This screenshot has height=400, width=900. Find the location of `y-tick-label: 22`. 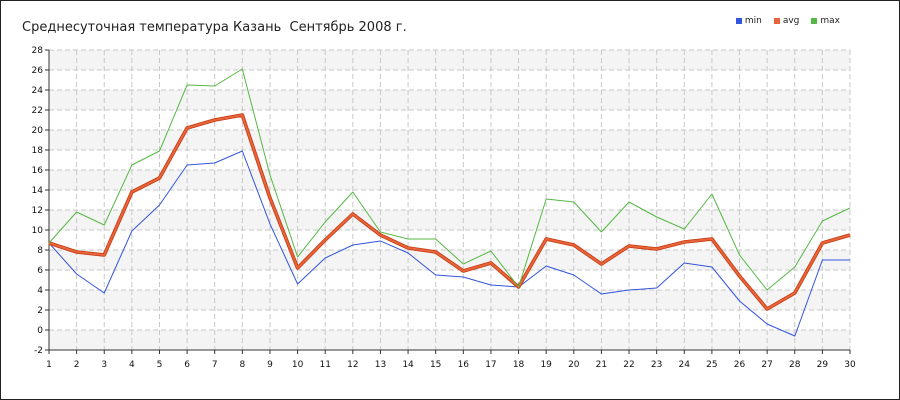

y-tick-label: 22 is located at coordinates (37, 111).